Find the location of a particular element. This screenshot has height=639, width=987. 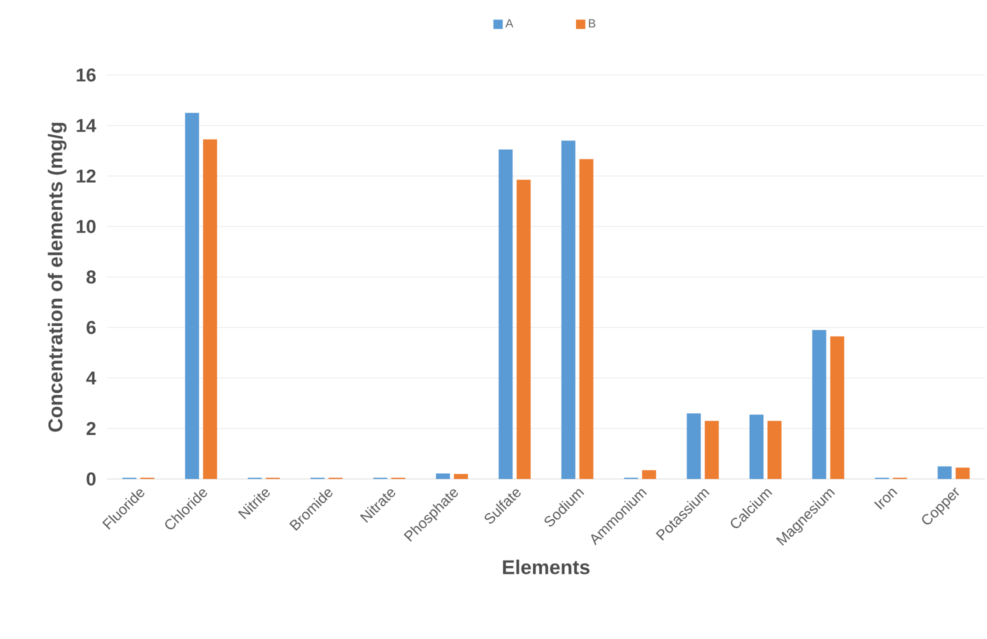

y-axis-title: Concentration of elements (mg/g is located at coordinates (57, 277).